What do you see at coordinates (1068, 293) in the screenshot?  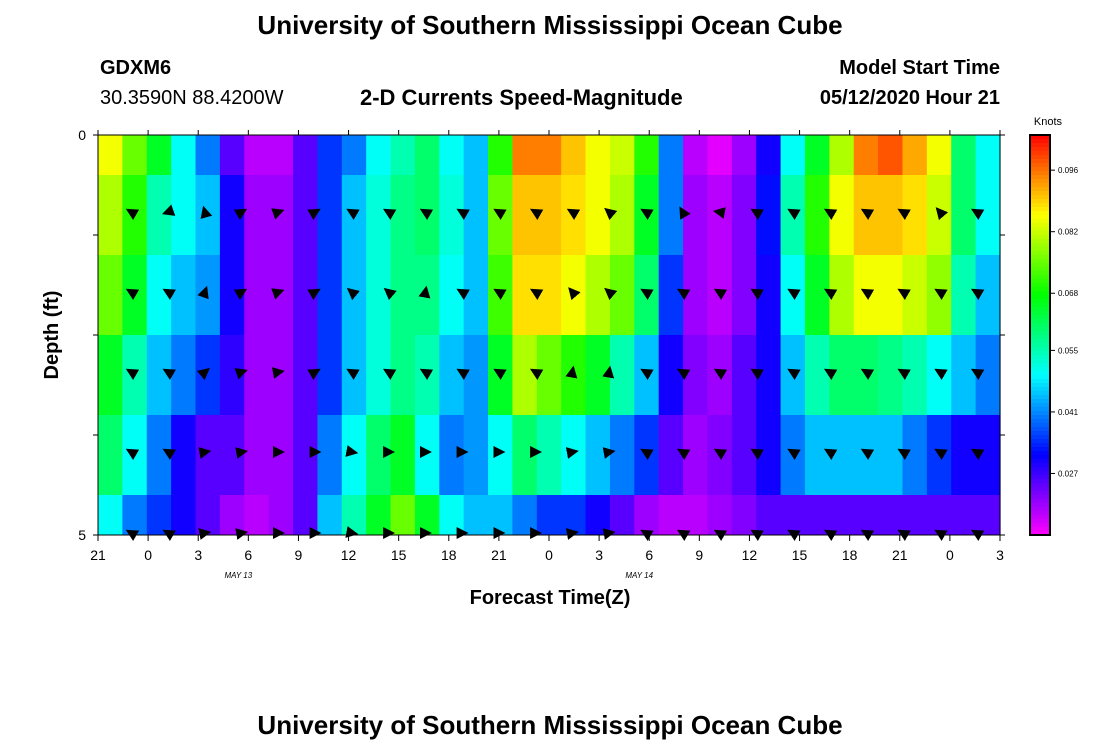 I see `colorbar-tick-label: 0.068` at bounding box center [1068, 293].